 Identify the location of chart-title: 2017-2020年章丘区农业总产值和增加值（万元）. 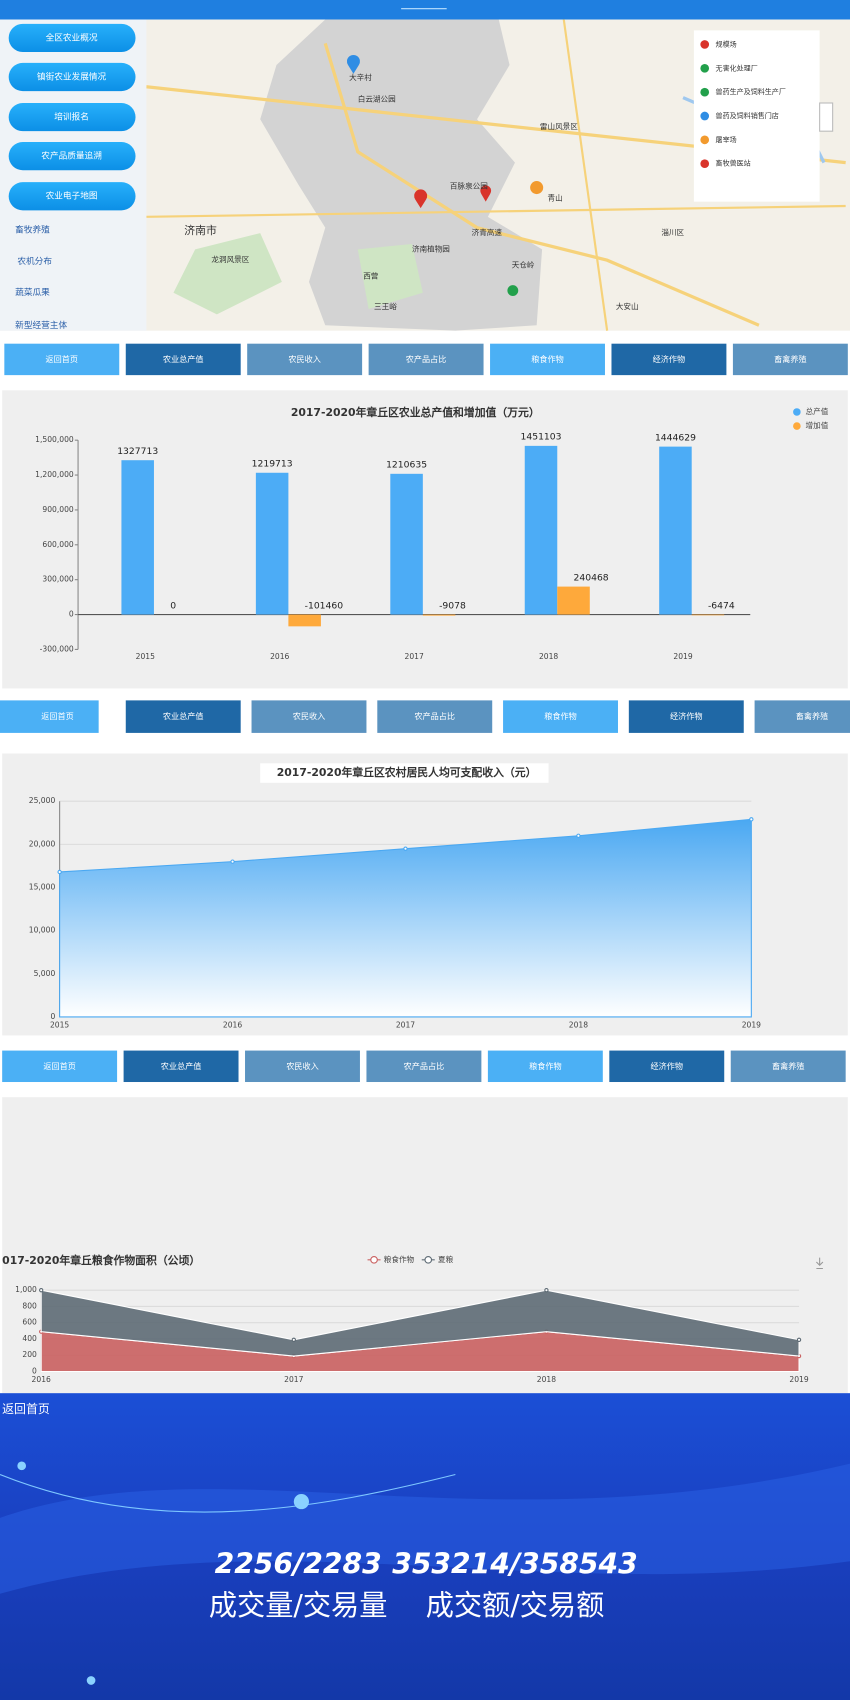
(415, 412).